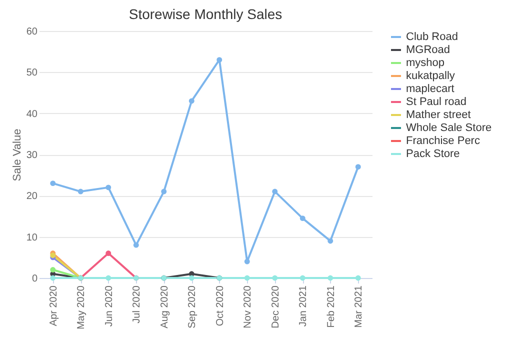  What do you see at coordinates (248, 306) in the screenshot?
I see `x-tick-label: Nov 2020` at bounding box center [248, 306].